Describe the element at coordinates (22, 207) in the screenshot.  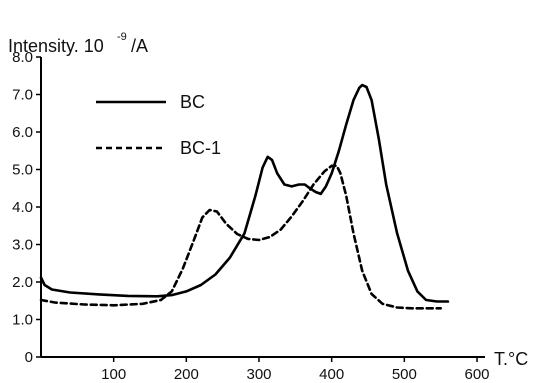
I see `y-tick-label: 4.0` at that location.